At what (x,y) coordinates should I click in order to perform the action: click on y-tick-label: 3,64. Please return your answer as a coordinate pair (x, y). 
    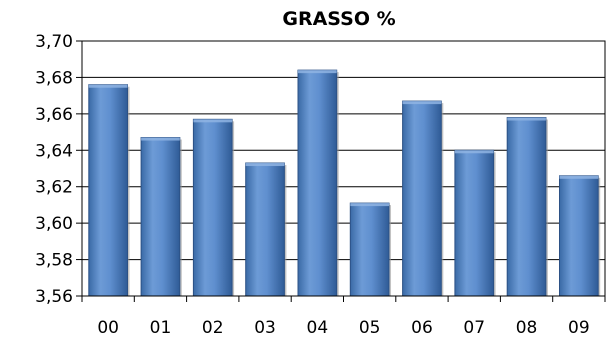
    Looking at the image, I should click on (54, 151).